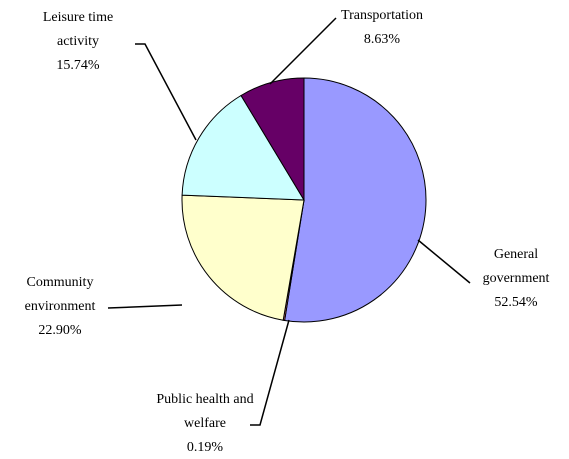  Describe the element at coordinates (516, 302) in the screenshot. I see `percent-label: 52.54%` at that location.